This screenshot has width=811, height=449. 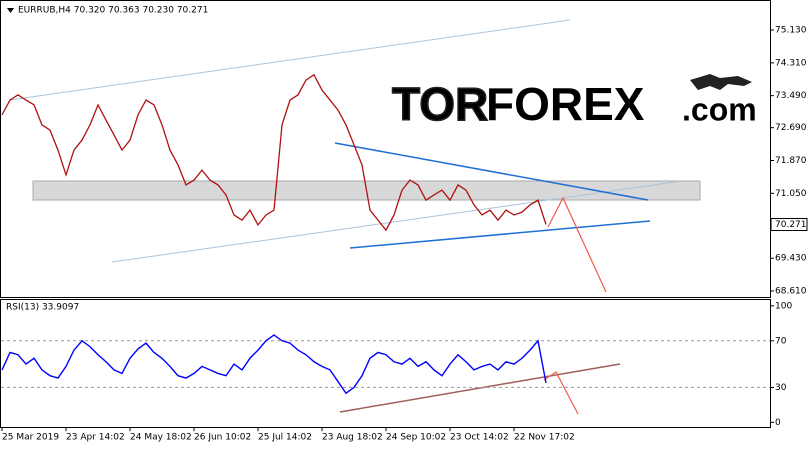 I want to click on series-line, so click(x=274, y=364).